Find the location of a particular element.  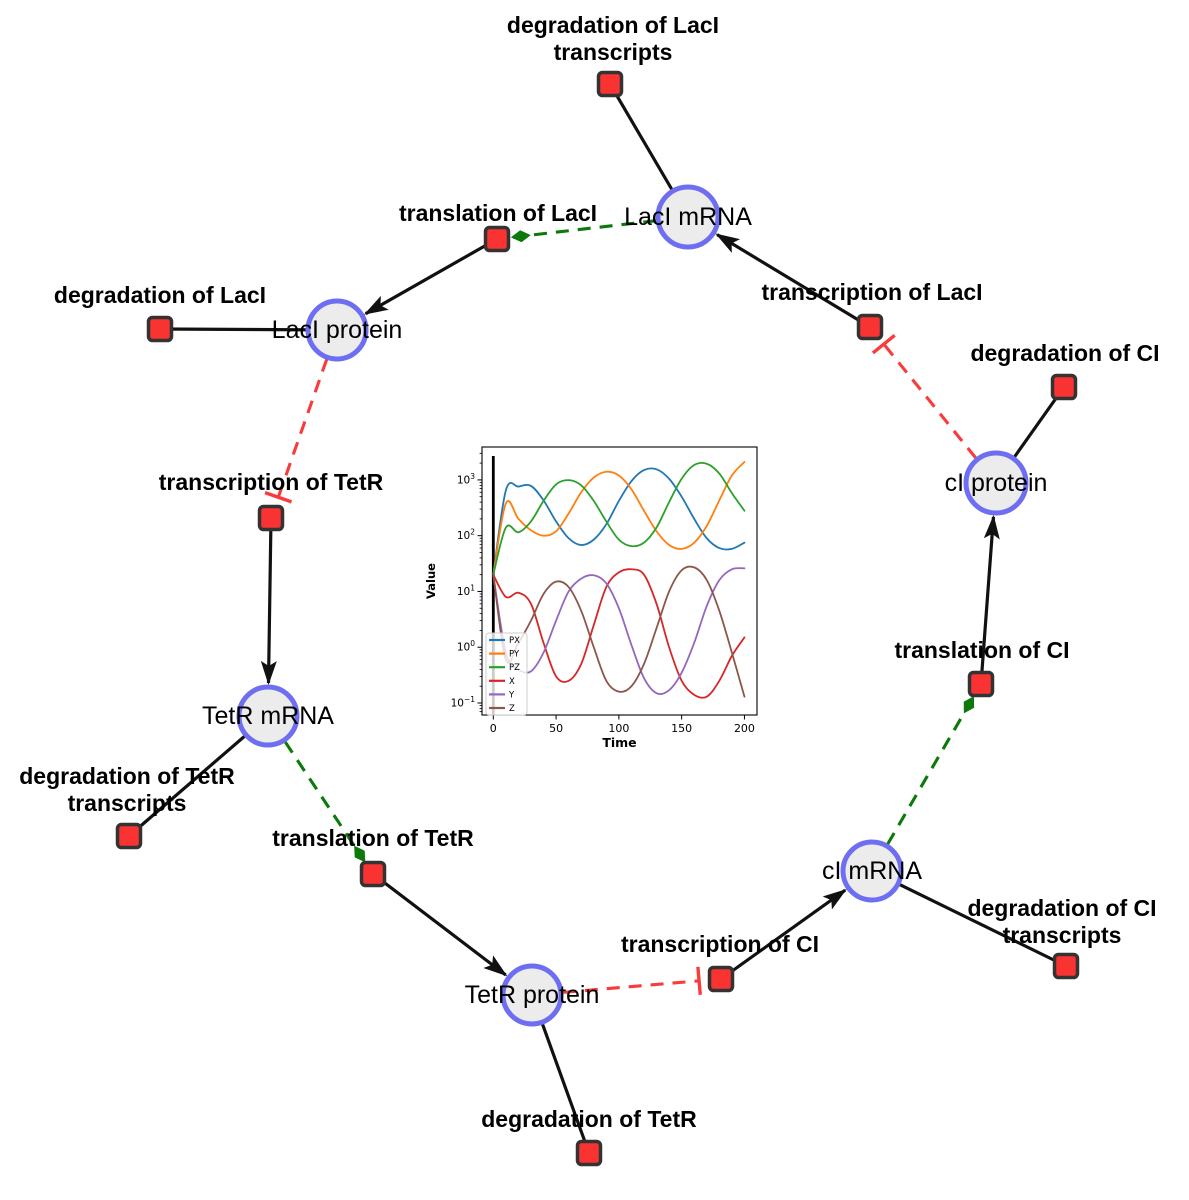

chart-frame is located at coordinates (619, 581).